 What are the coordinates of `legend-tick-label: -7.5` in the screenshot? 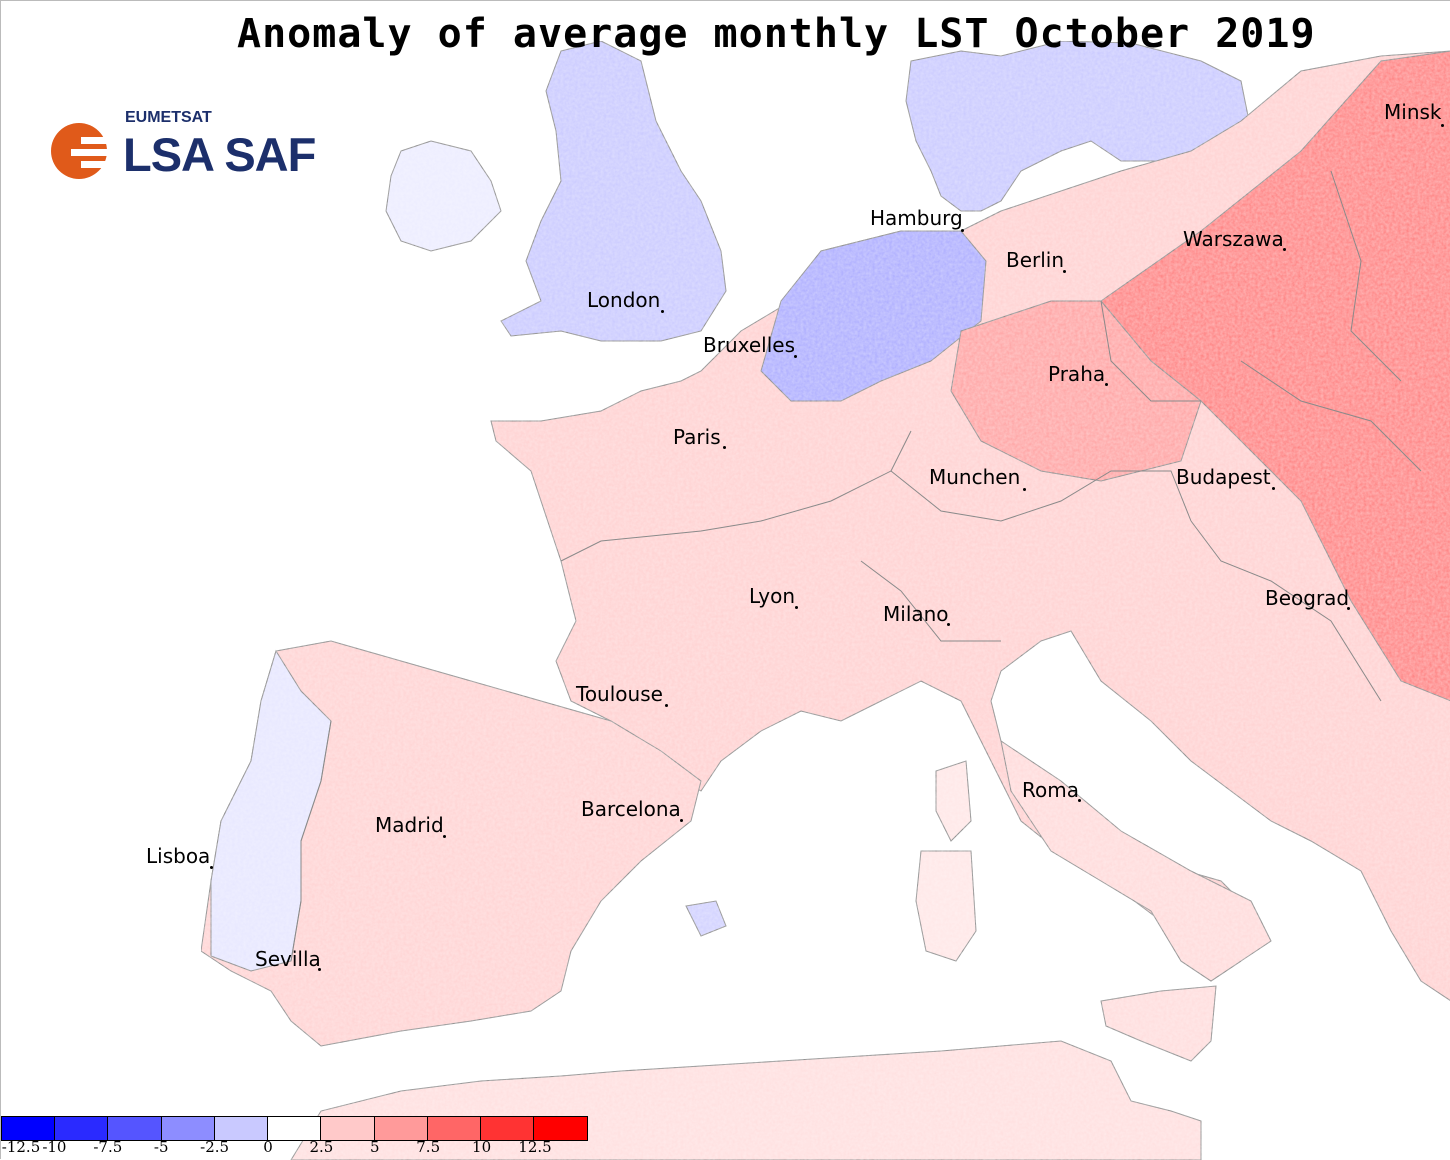 It's located at (108, 1147).